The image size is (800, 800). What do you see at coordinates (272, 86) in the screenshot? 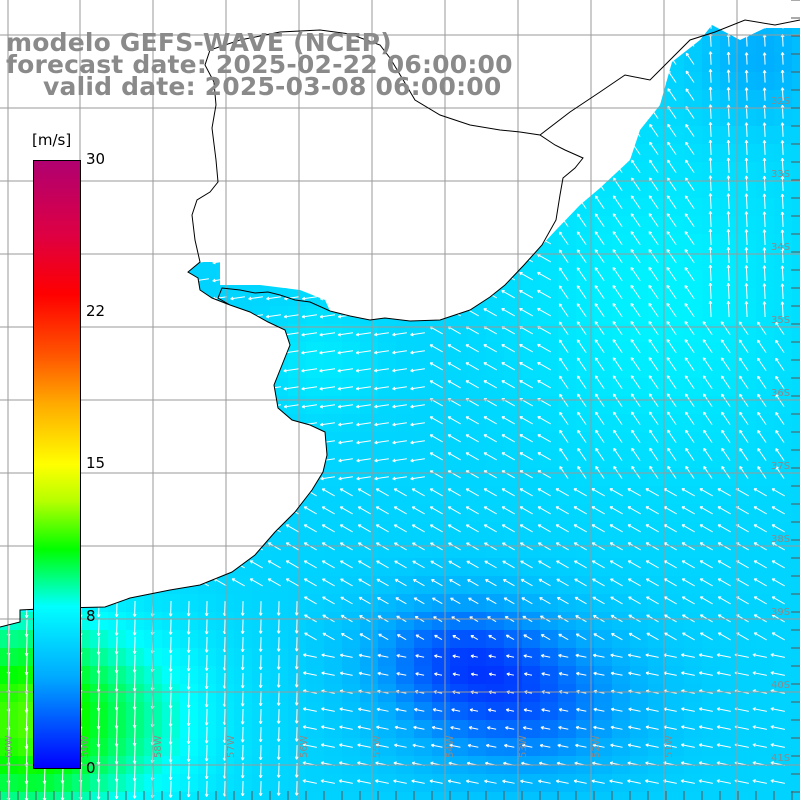
I see `valid-date: valid date: 2025-03-08 06:00:00` at bounding box center [272, 86].